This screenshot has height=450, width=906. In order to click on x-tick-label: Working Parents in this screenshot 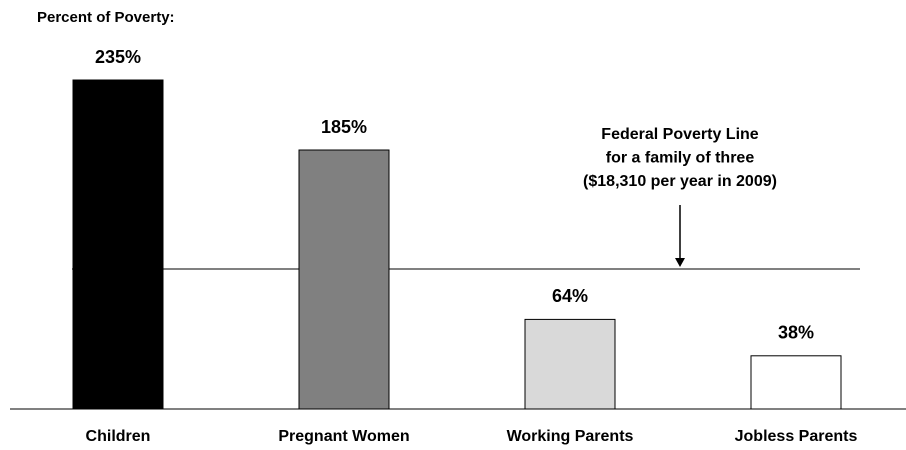, I will do `click(570, 436)`.